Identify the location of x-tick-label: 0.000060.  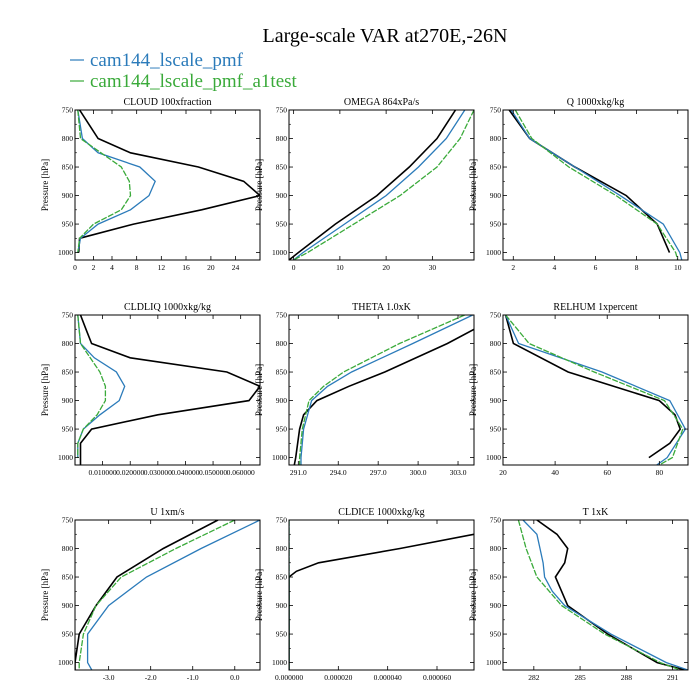
(437, 677).